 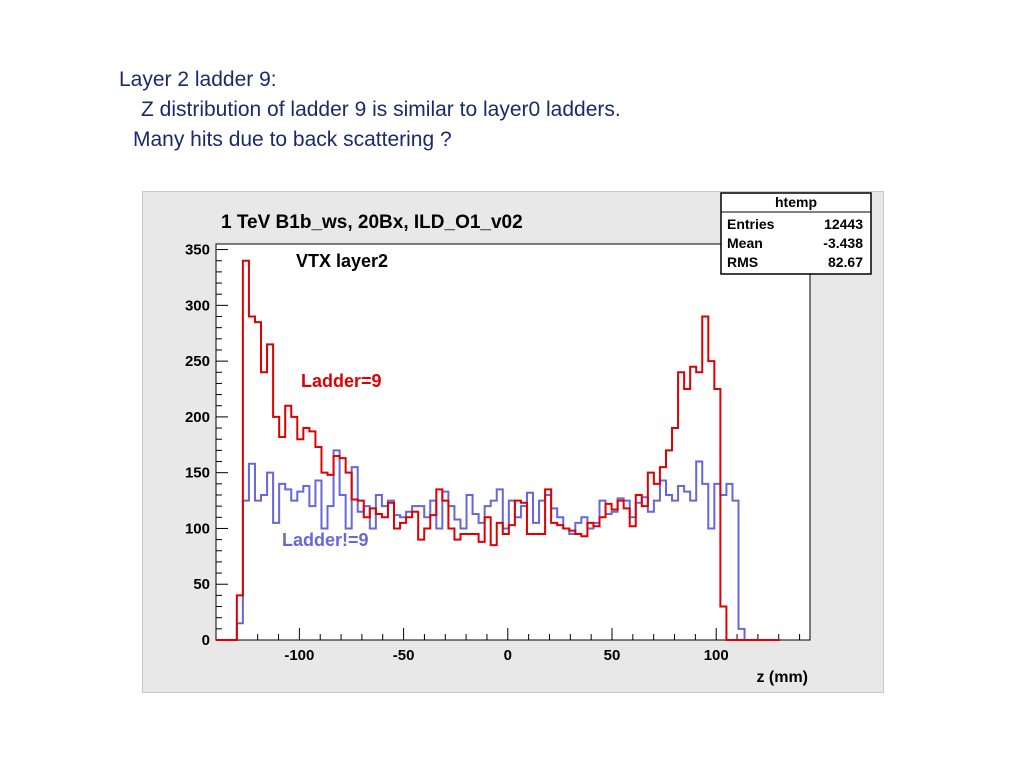 I want to click on y-tick-label: 250, so click(x=197, y=361).